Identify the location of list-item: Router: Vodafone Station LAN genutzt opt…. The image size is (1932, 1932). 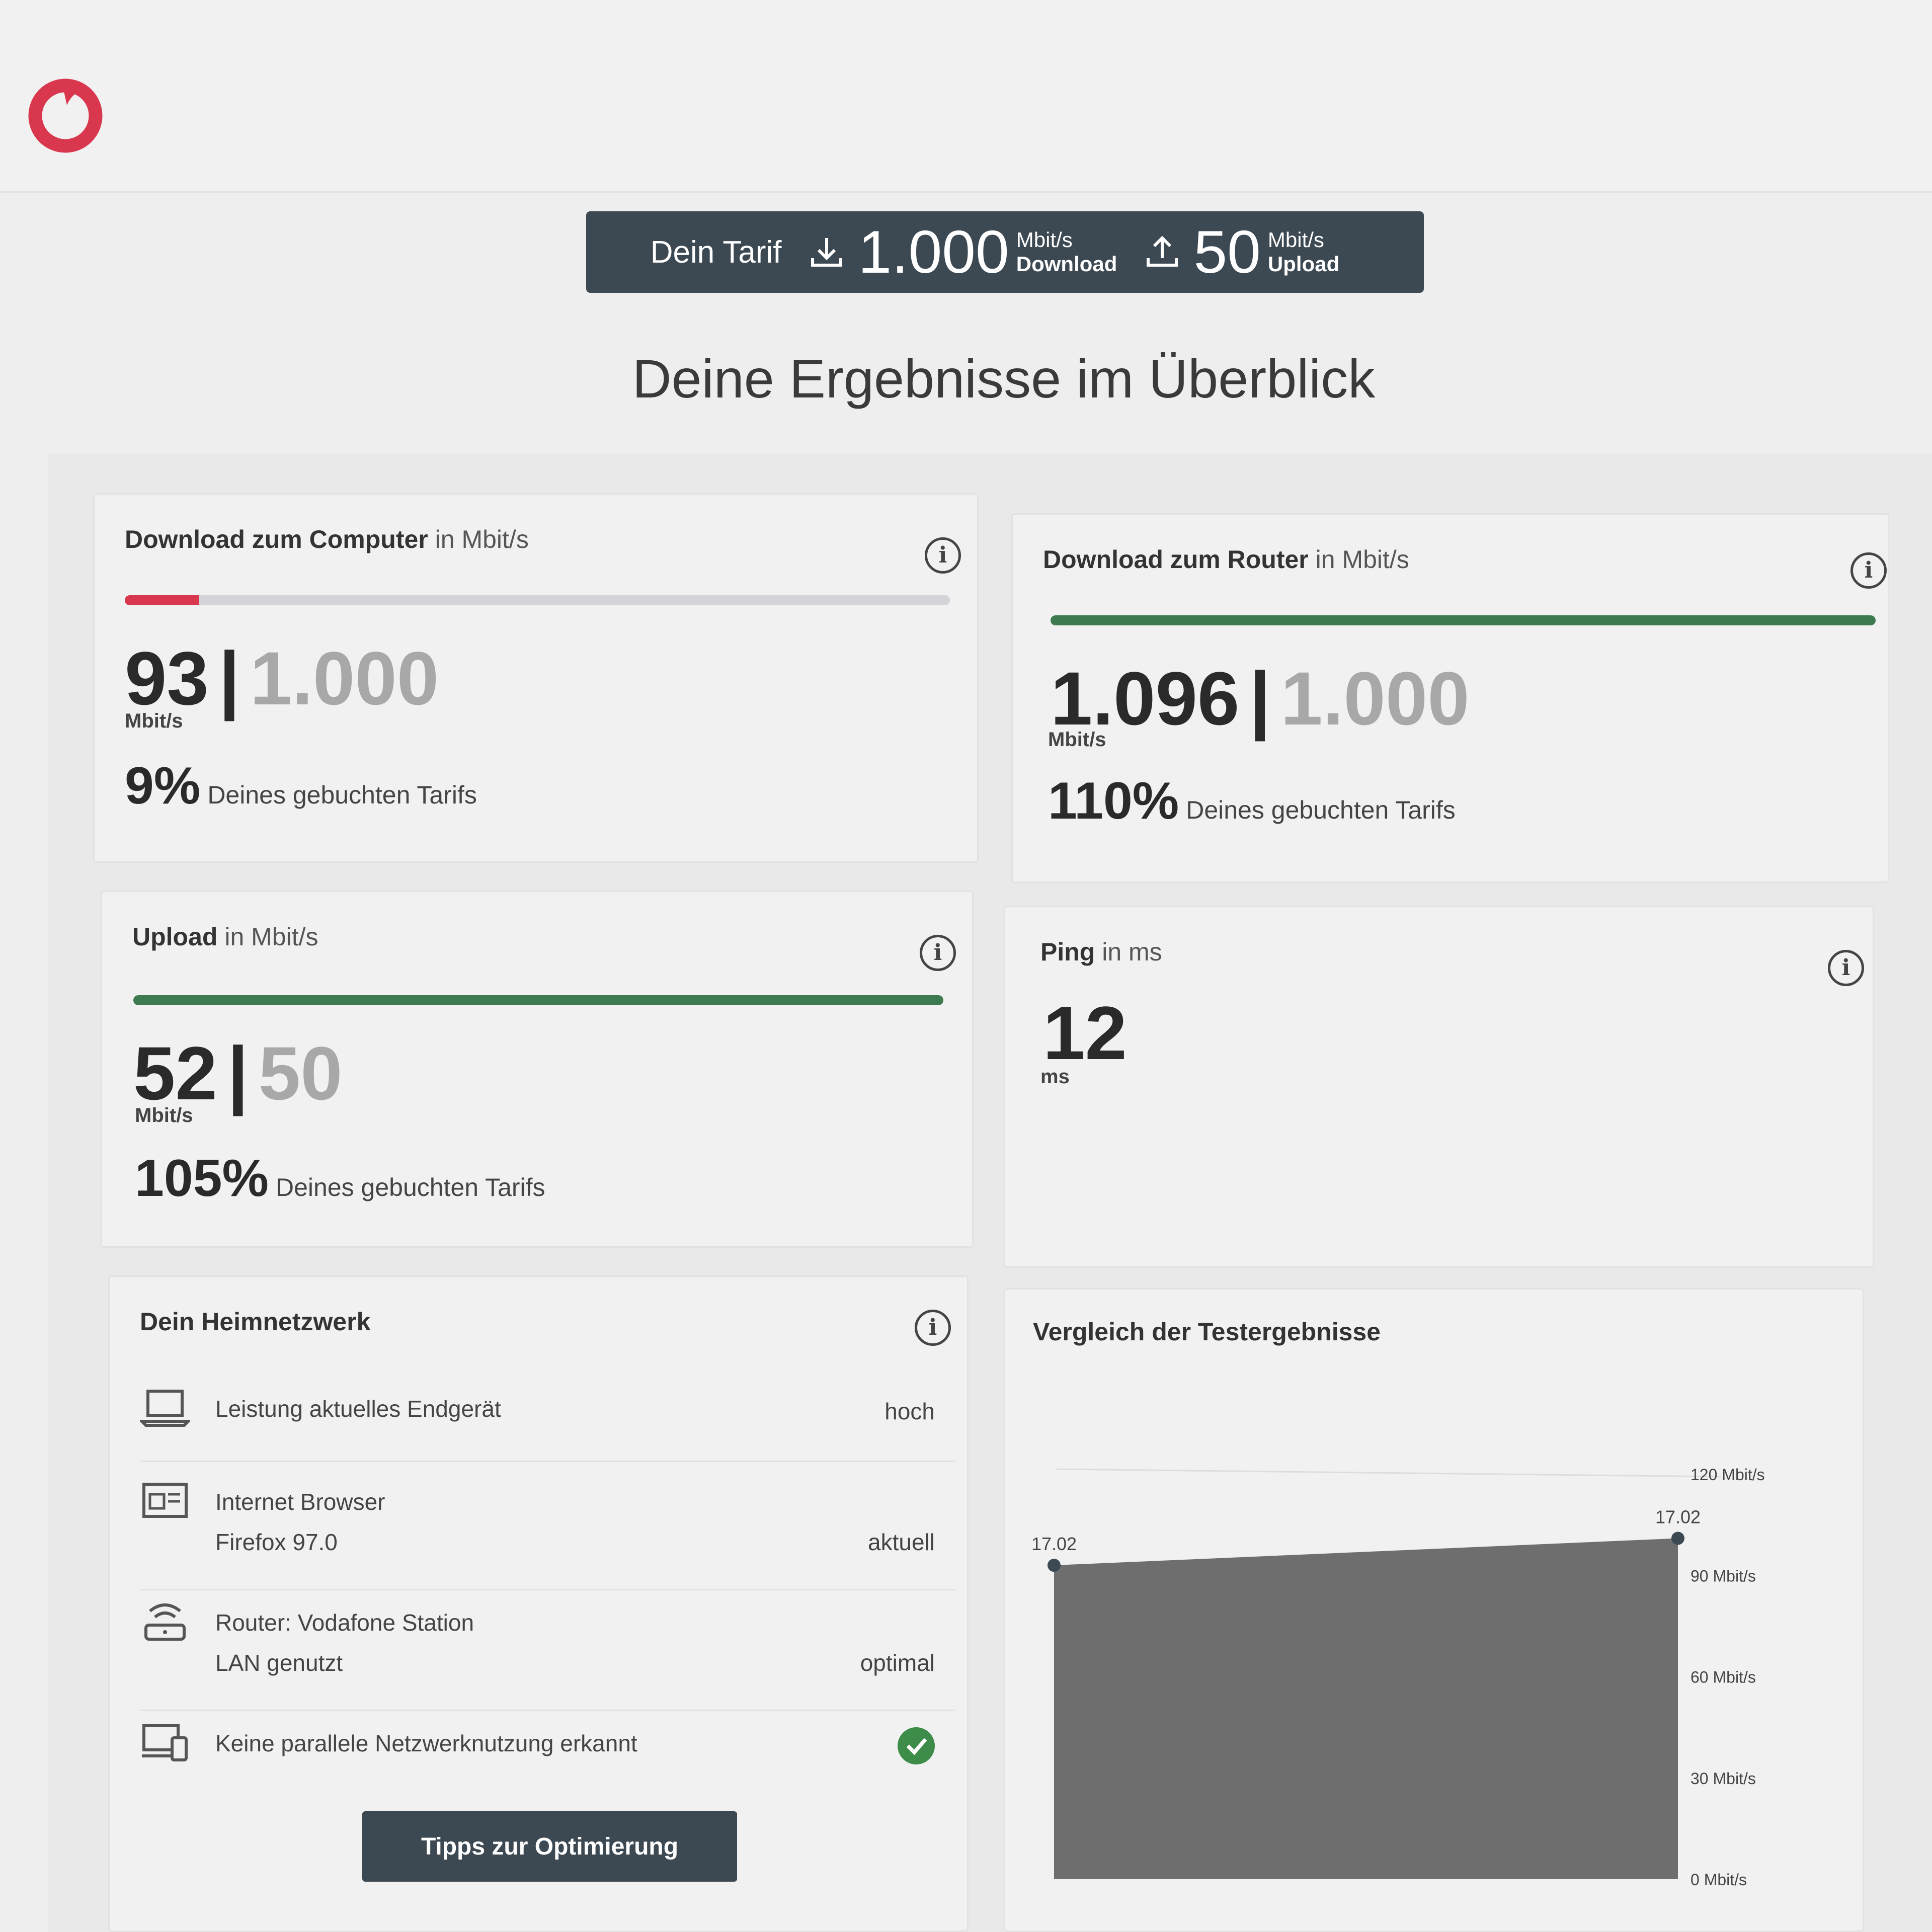
(548, 1655).